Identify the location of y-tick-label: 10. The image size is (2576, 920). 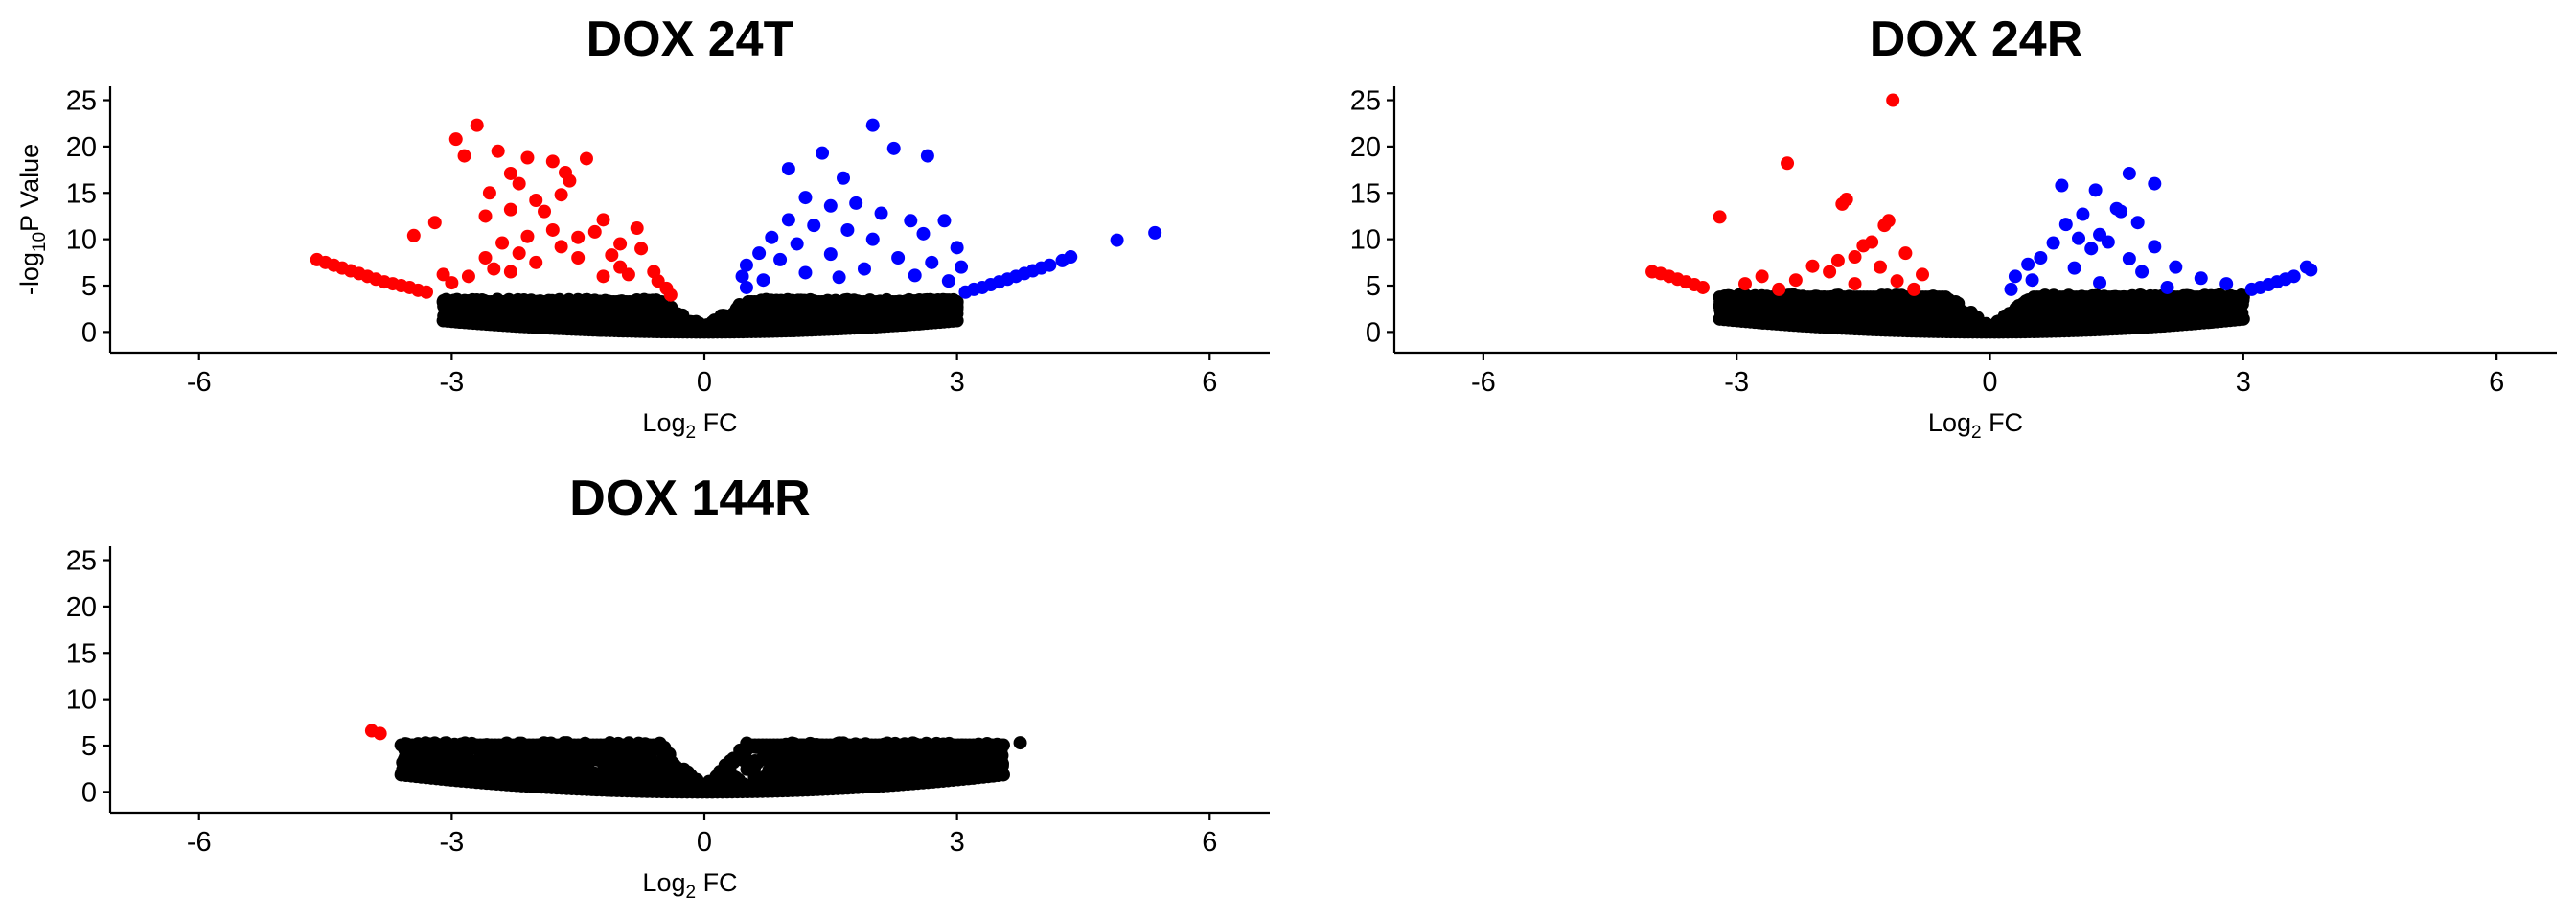
(1365, 240).